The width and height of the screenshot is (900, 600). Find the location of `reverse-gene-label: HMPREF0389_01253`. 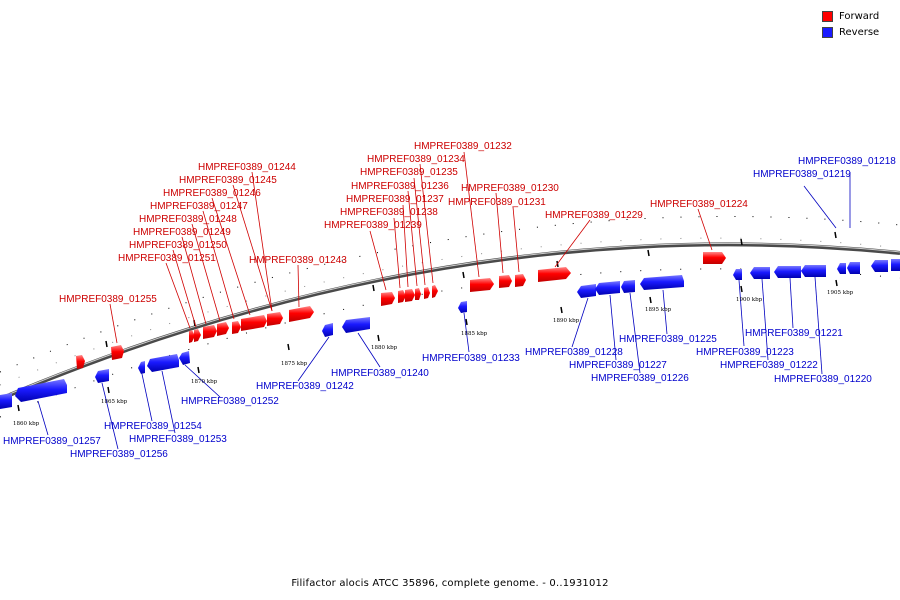

reverse-gene-label: HMPREF0389_01253 is located at coordinates (178, 439).